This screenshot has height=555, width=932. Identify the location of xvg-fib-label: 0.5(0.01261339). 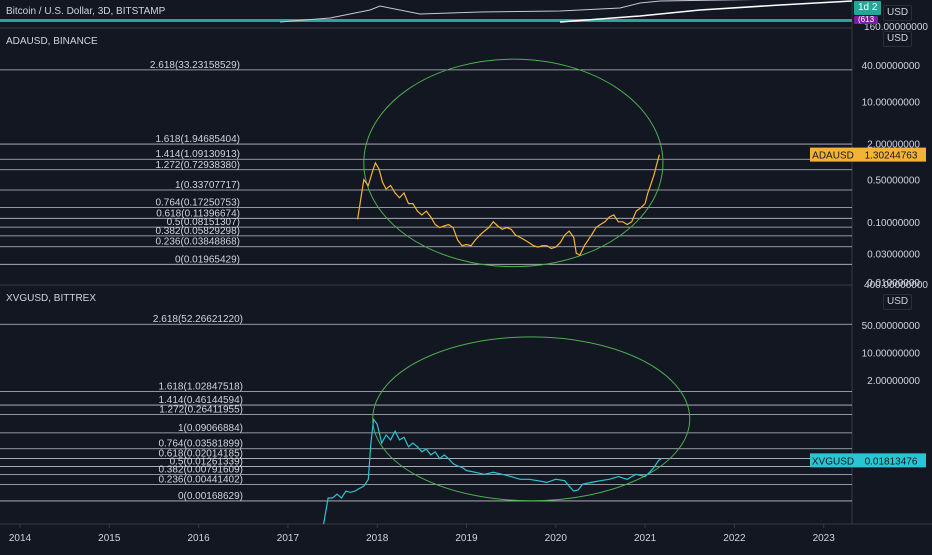
(206, 462).